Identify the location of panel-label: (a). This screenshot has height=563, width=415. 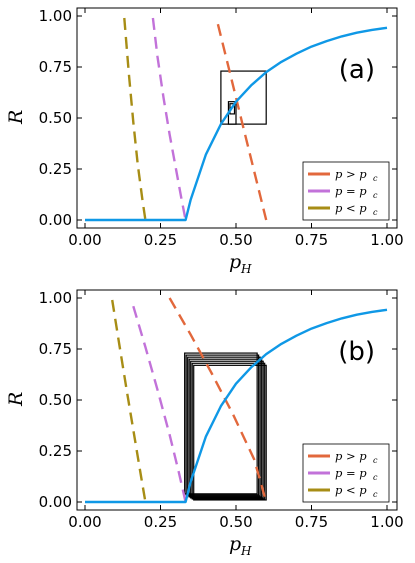
(357, 70).